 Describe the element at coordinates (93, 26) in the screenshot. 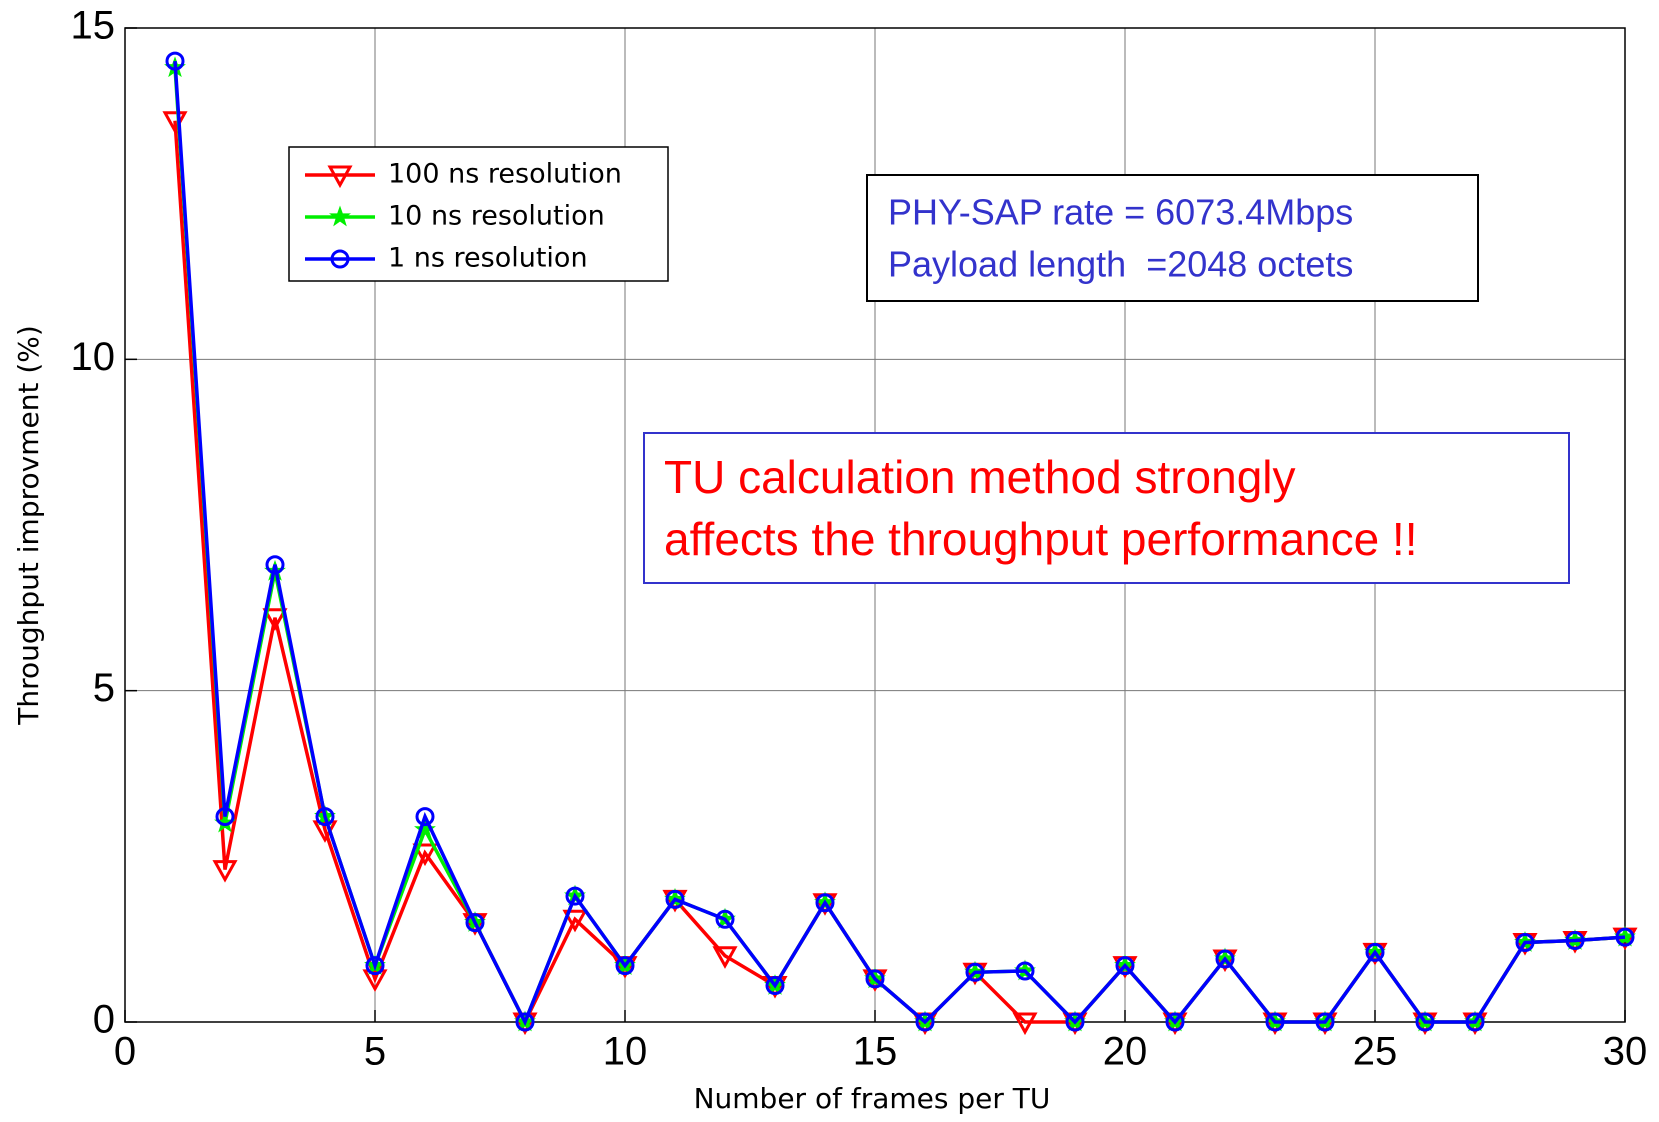

I see `y-tick-label: 15` at that location.